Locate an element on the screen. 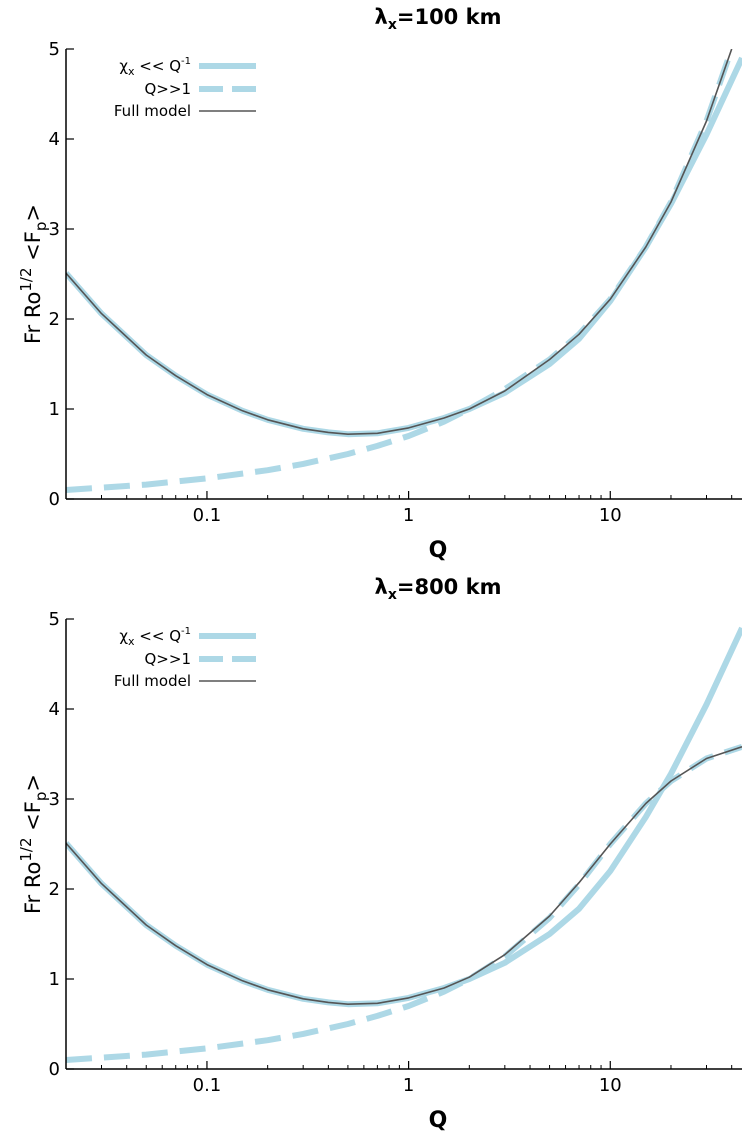 The width and height of the screenshot is (742, 1133). chart-title: λx=800 km is located at coordinates (438, 589).